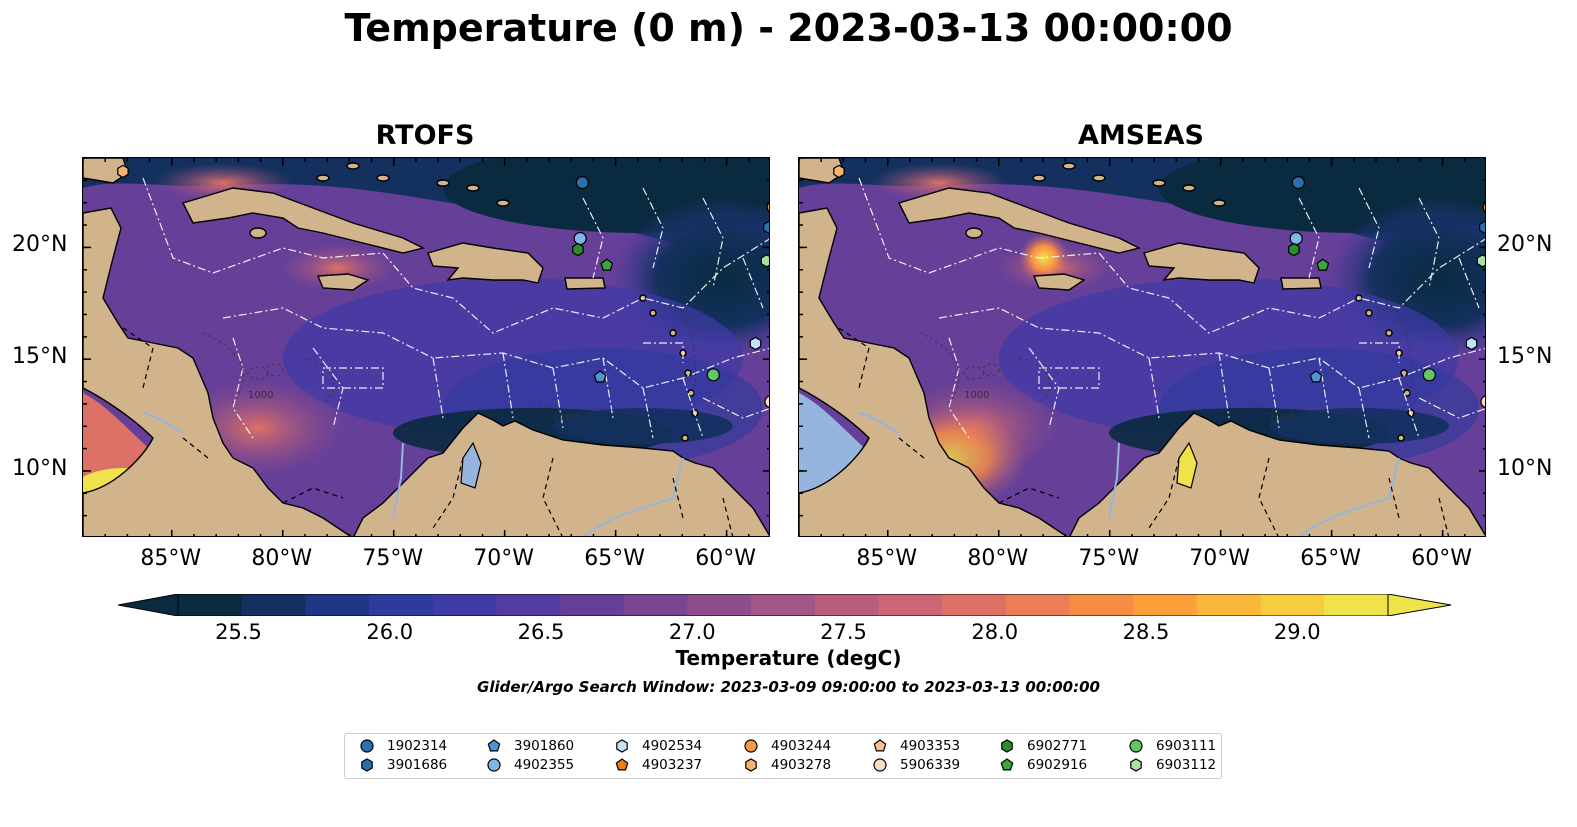 Image resolution: width=1577 pixels, height=827 pixels. Describe the element at coordinates (658, 746) in the screenshot. I see `legend-item-4902534: 4902534` at that location.